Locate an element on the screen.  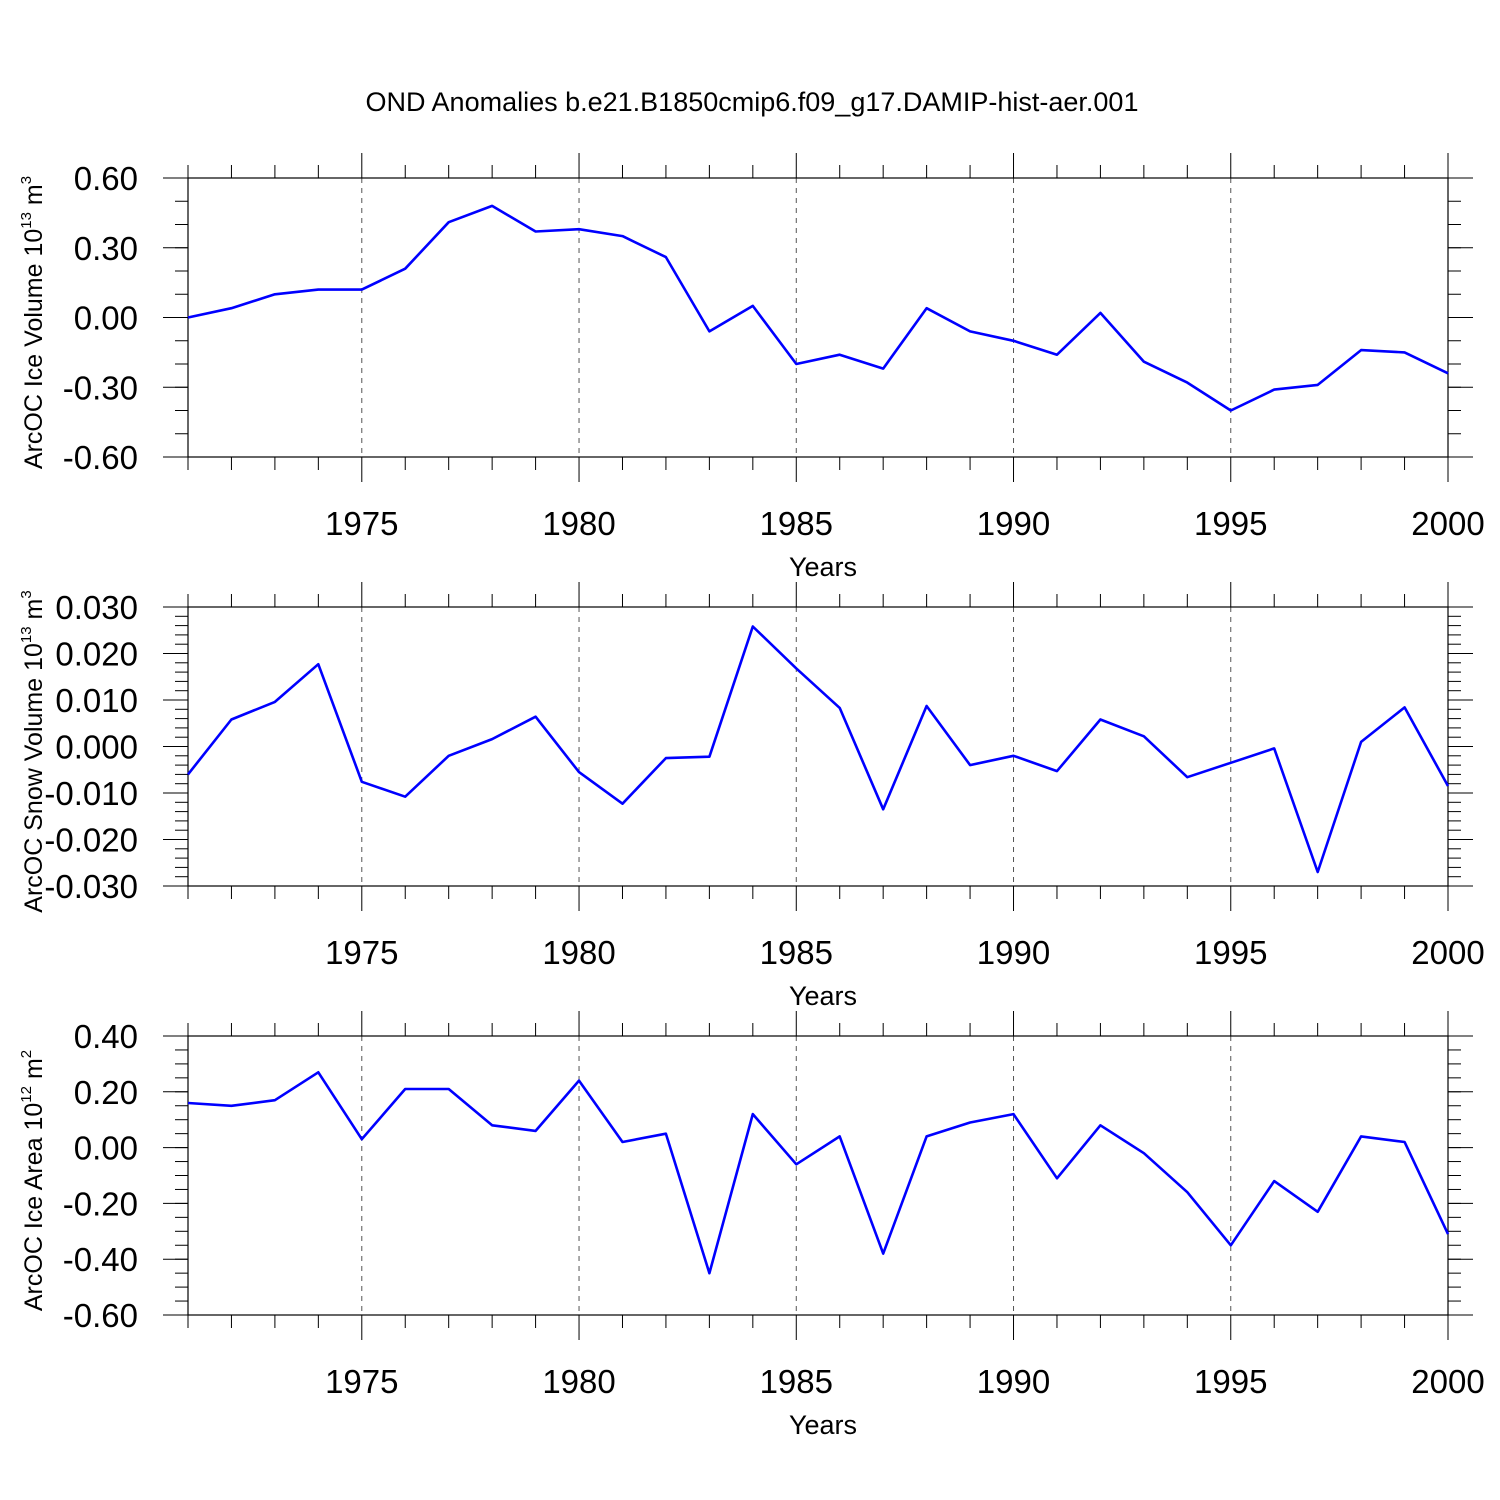
y-tick-label: 0.030 is located at coordinates (96, 607).